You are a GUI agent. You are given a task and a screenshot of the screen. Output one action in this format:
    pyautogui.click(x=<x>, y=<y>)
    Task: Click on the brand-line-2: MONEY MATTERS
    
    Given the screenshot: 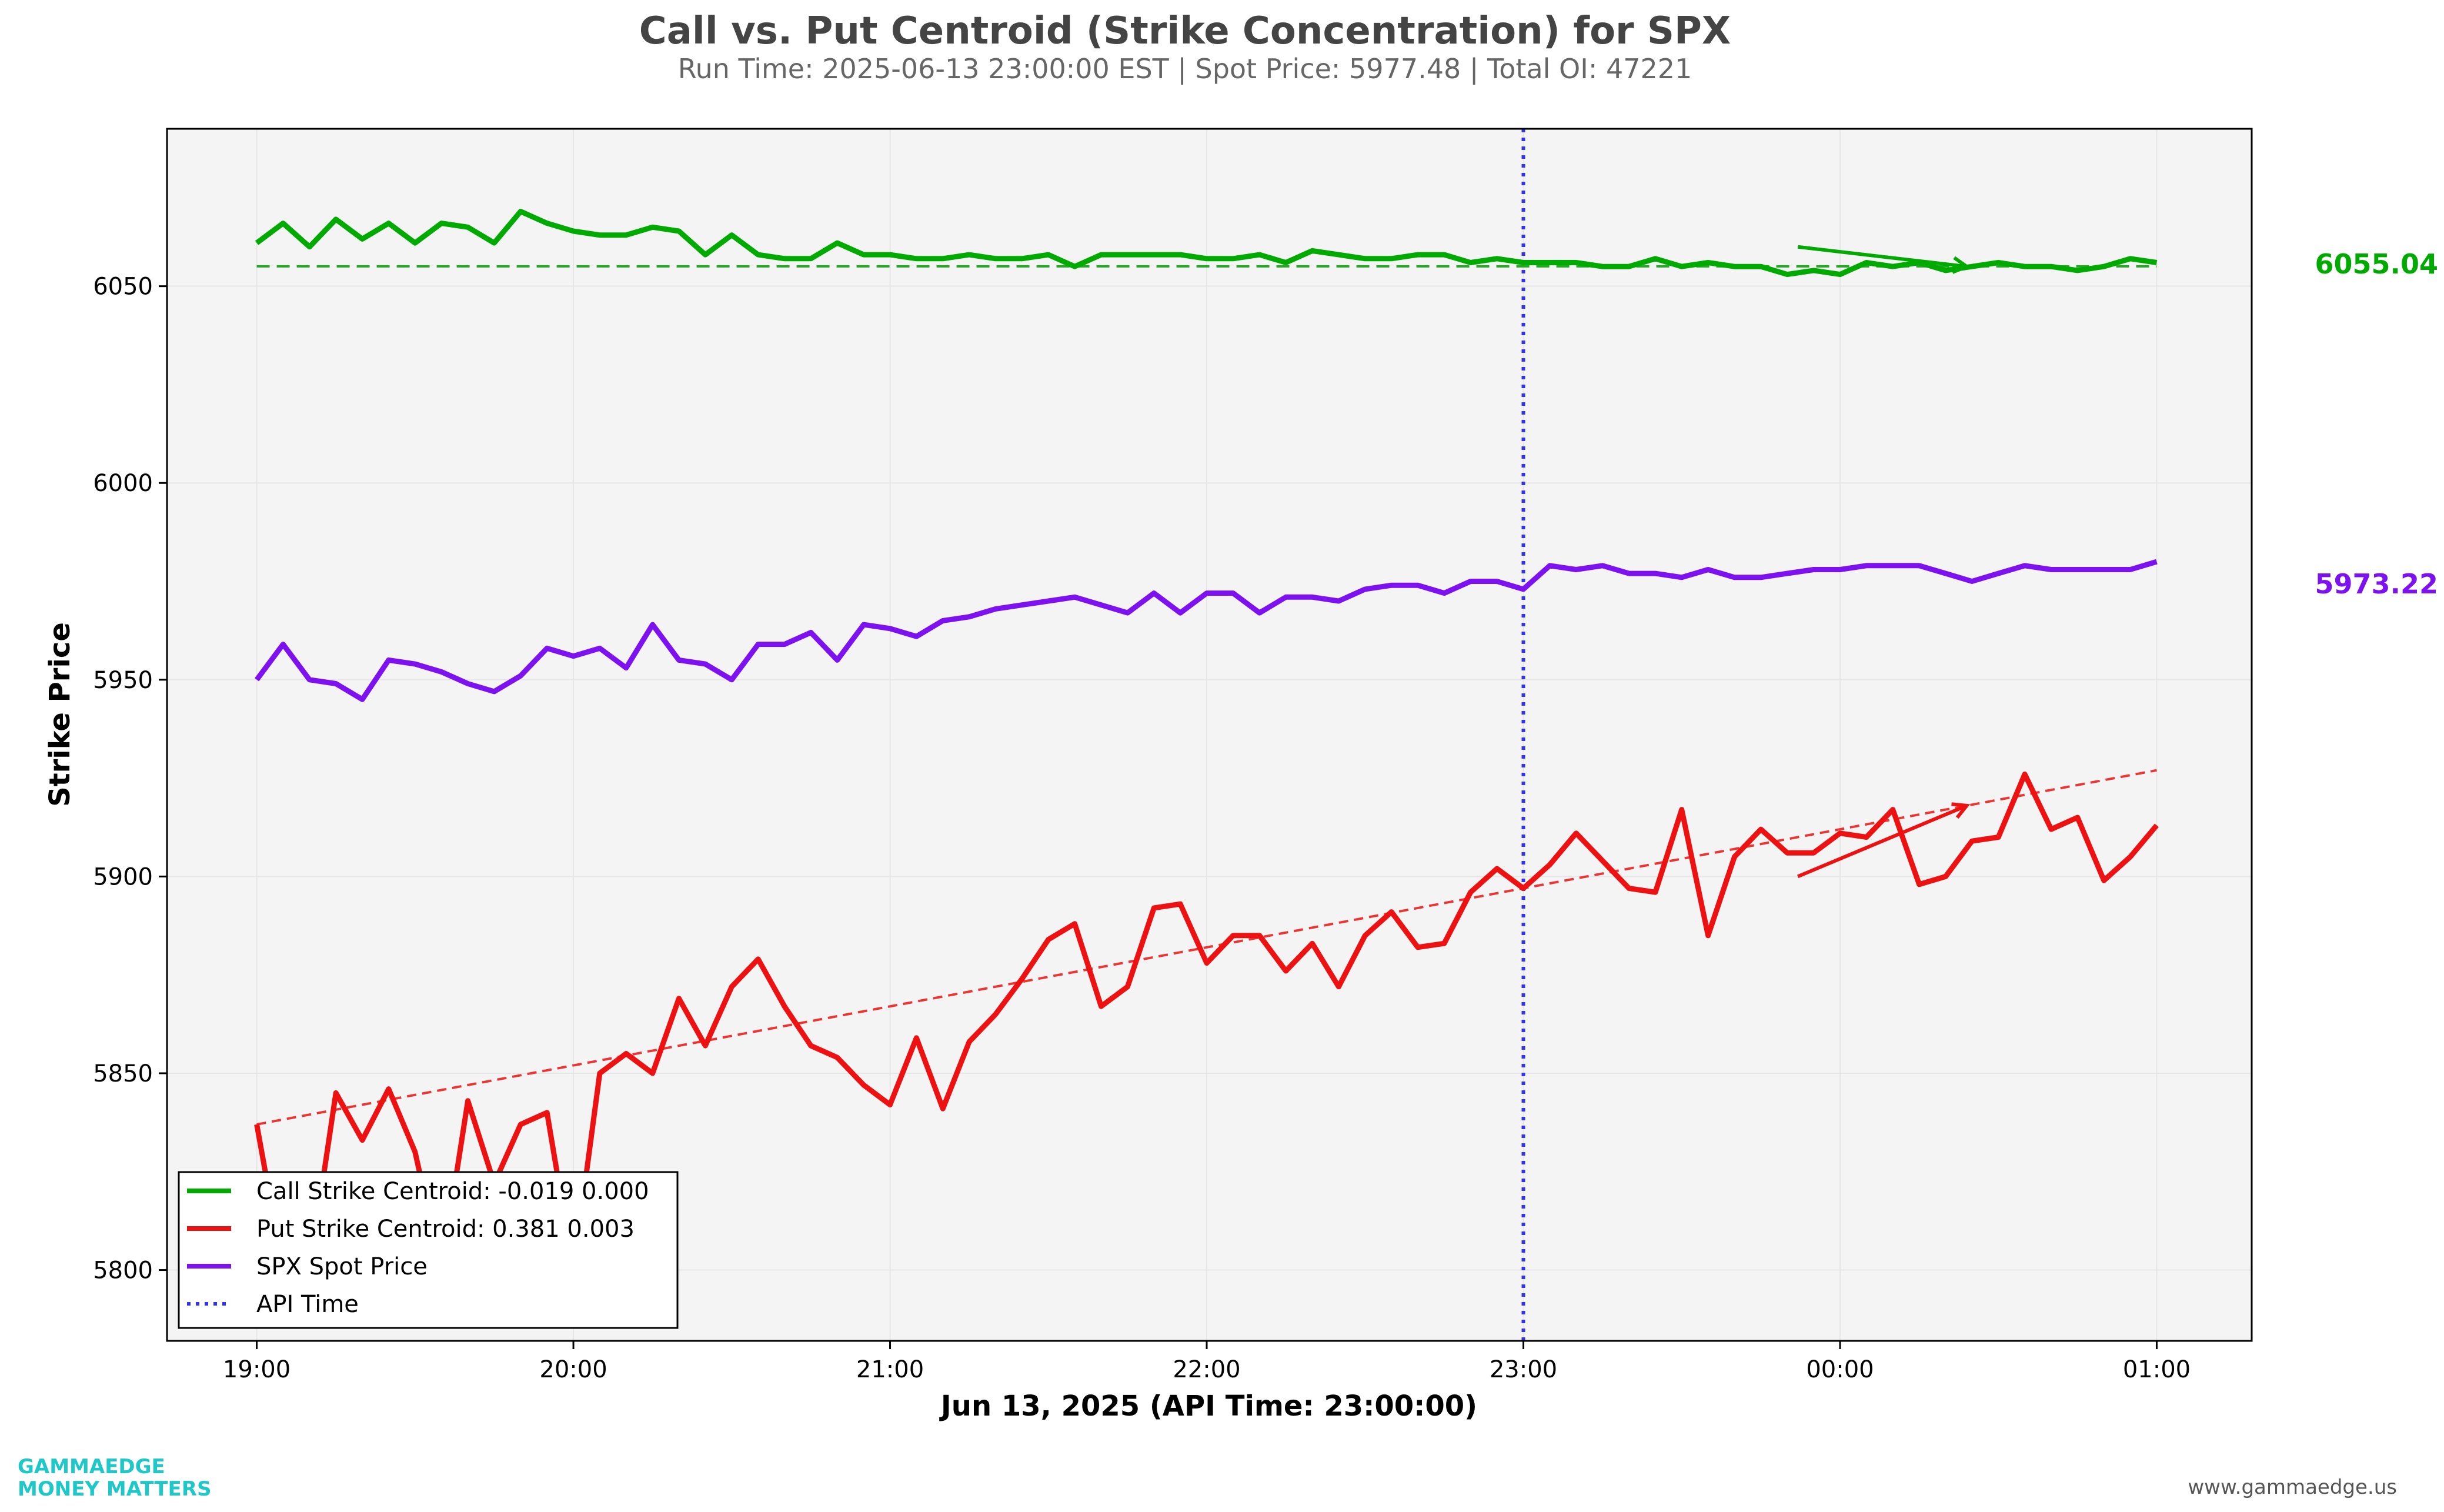 What is the action you would take?
    pyautogui.click(x=114, y=1489)
    